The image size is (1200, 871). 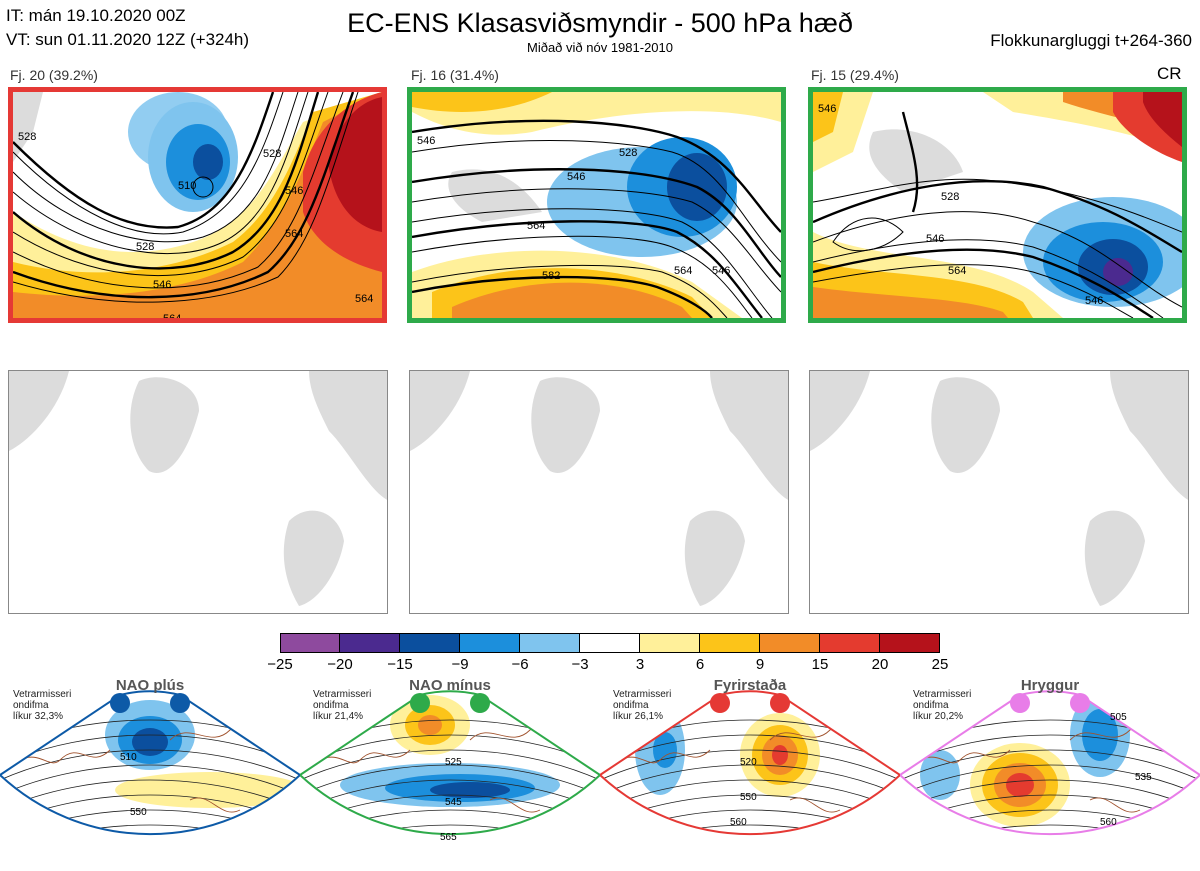 I want to click on colorbar-tick-label: −6, so click(x=520, y=664).